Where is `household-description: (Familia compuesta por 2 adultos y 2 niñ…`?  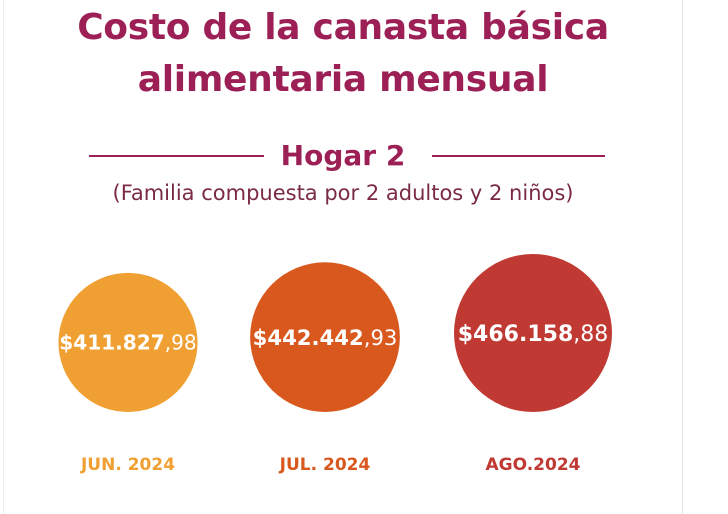 household-description: (Familia compuesta por 2 adultos y 2 niñ… is located at coordinates (343, 193).